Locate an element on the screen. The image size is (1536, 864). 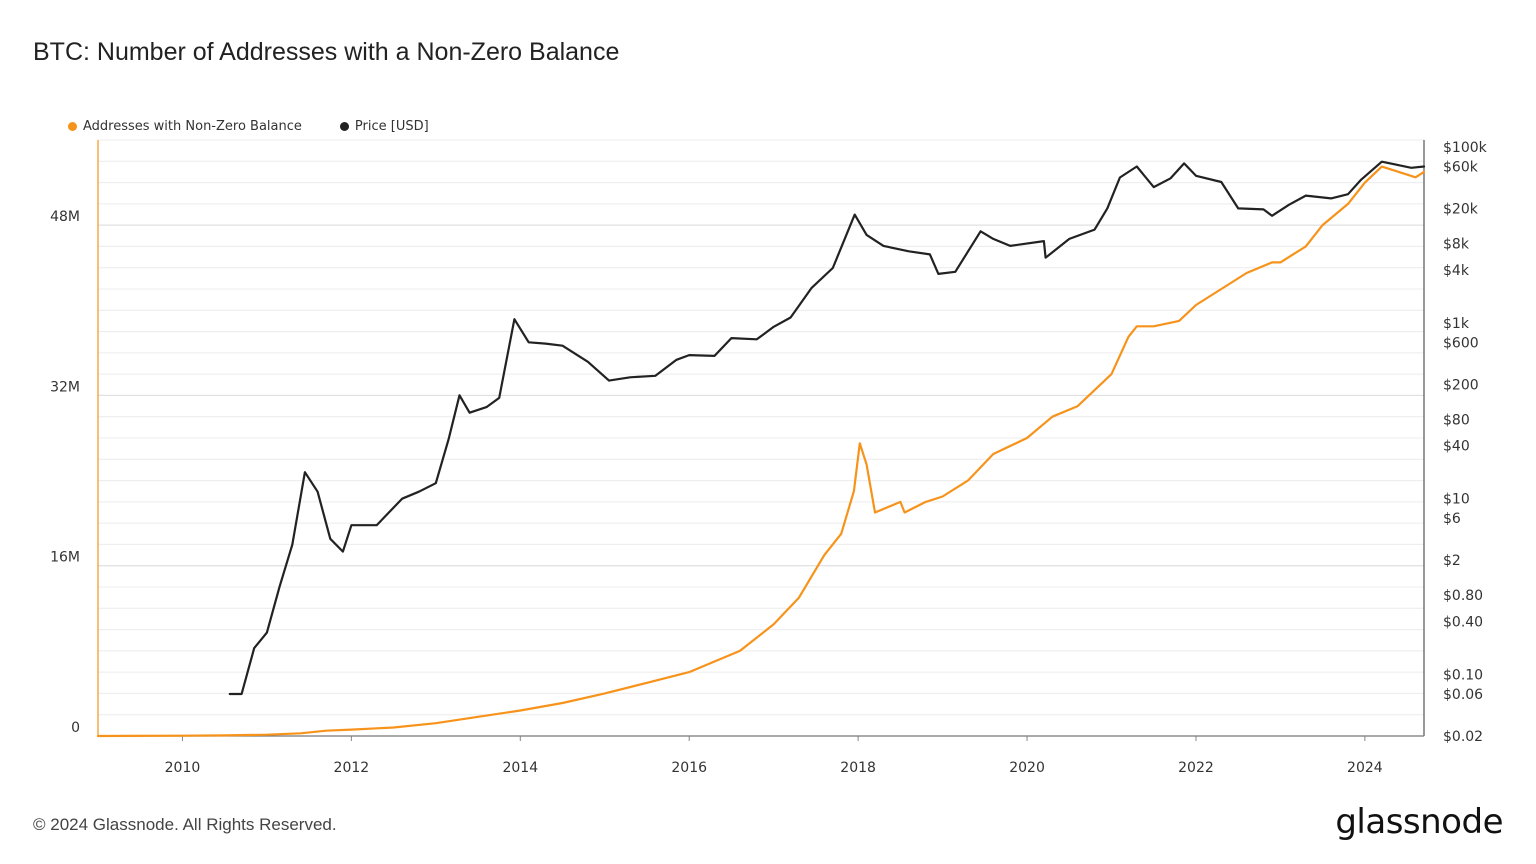
x-tick-label: 2020 is located at coordinates (1027, 768).